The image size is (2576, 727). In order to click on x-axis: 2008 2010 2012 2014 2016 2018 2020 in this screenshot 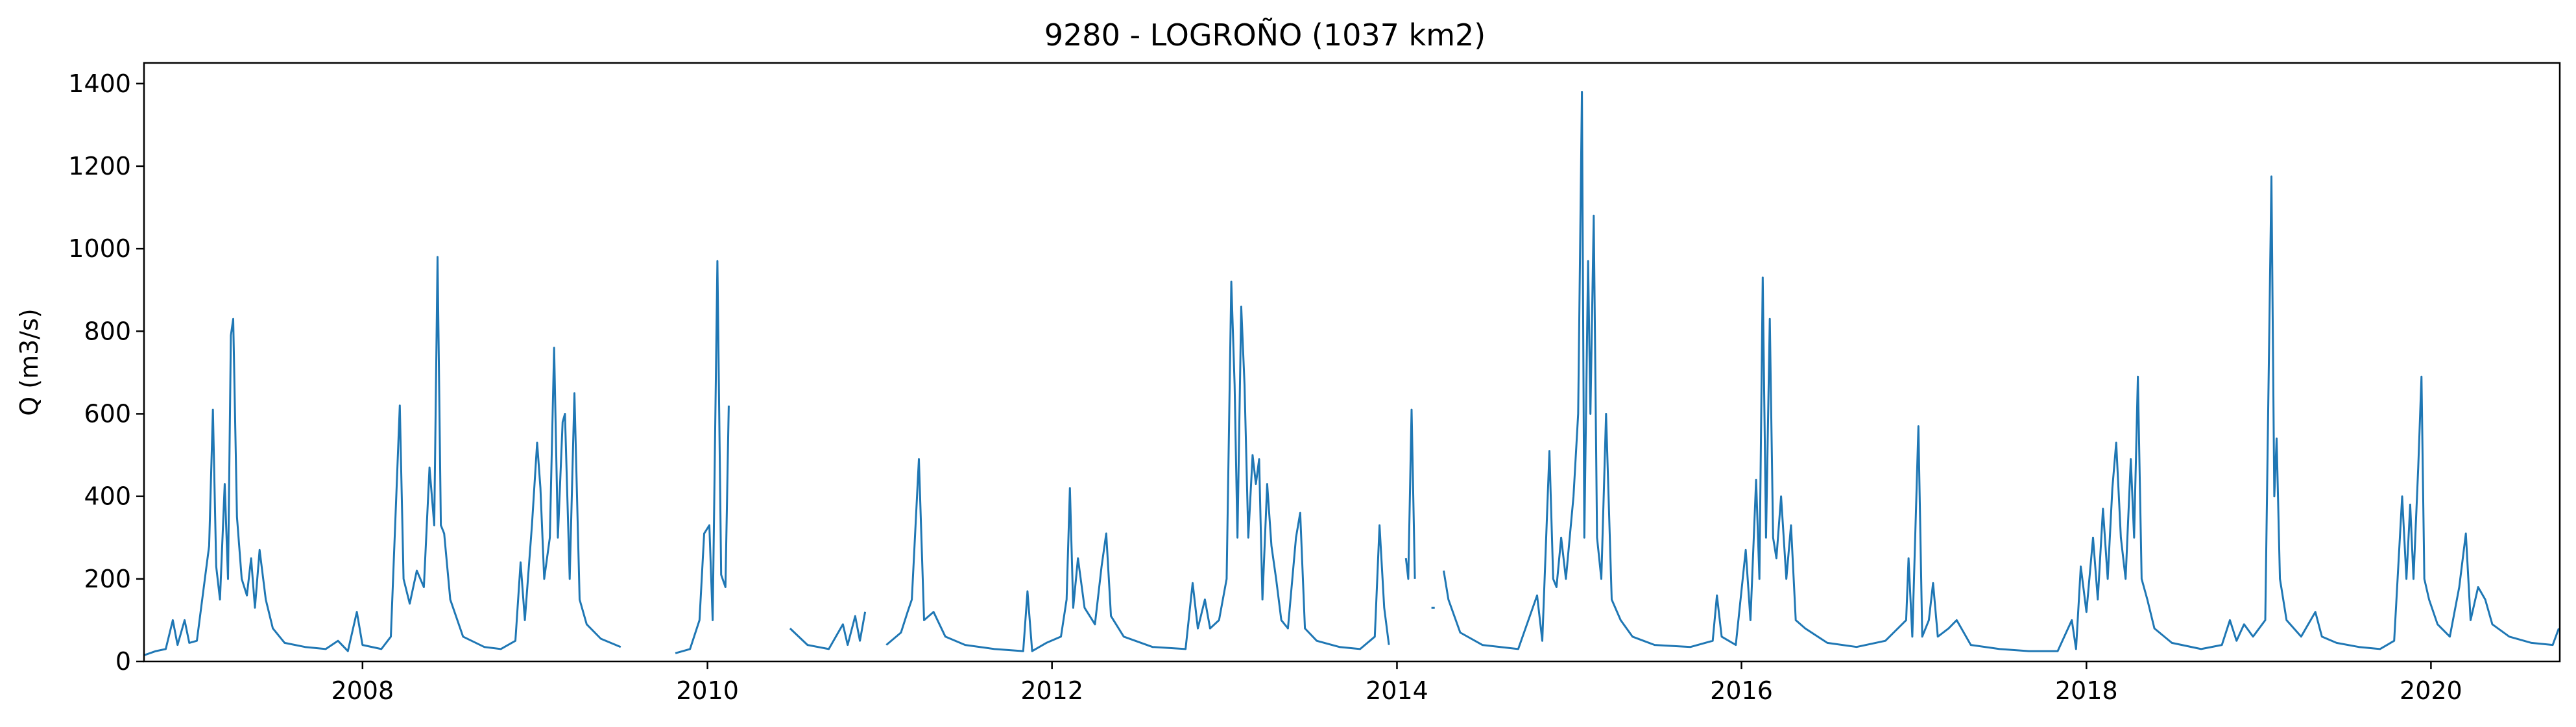, I will do `click(1396, 683)`.